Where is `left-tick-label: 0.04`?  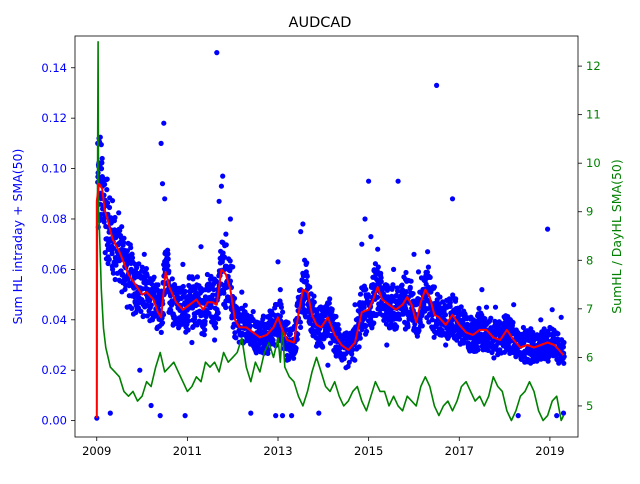 left-tick-label: 0.04 is located at coordinates (54, 320).